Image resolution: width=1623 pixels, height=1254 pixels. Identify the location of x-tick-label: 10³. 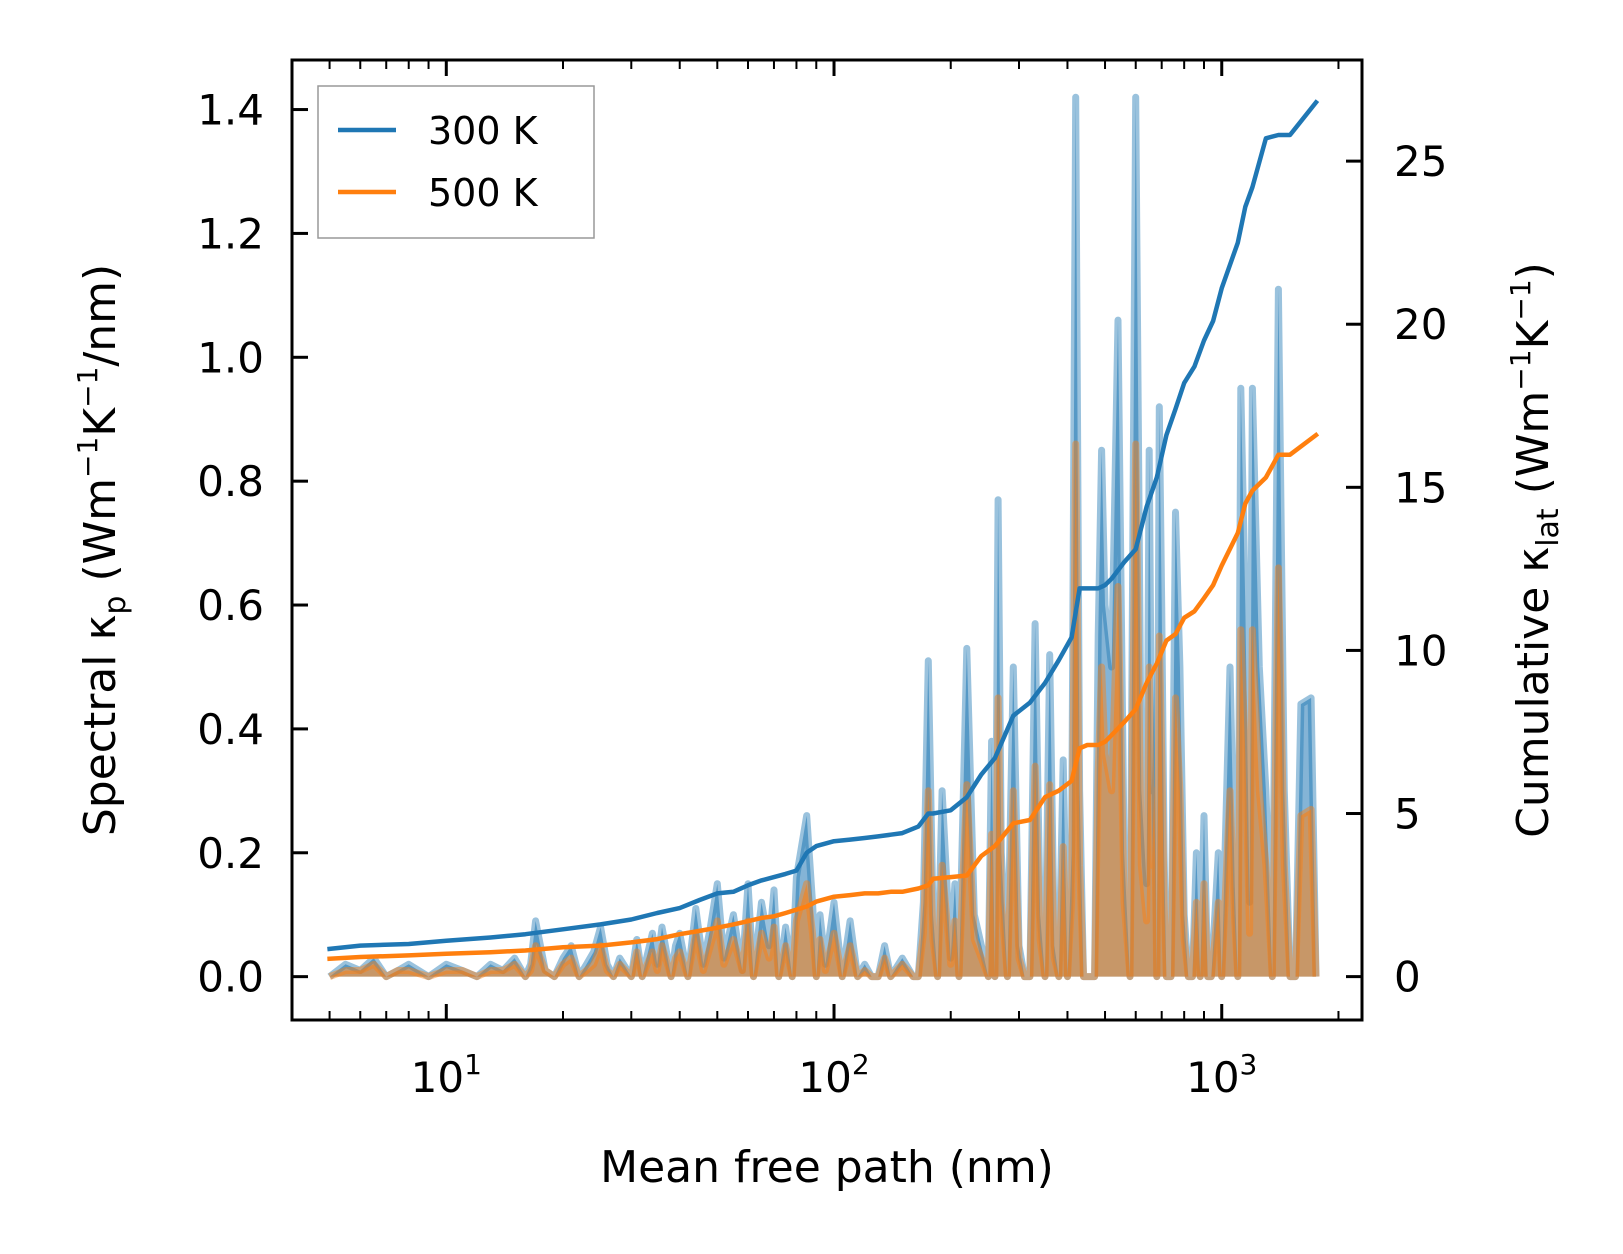
(1221, 1075).